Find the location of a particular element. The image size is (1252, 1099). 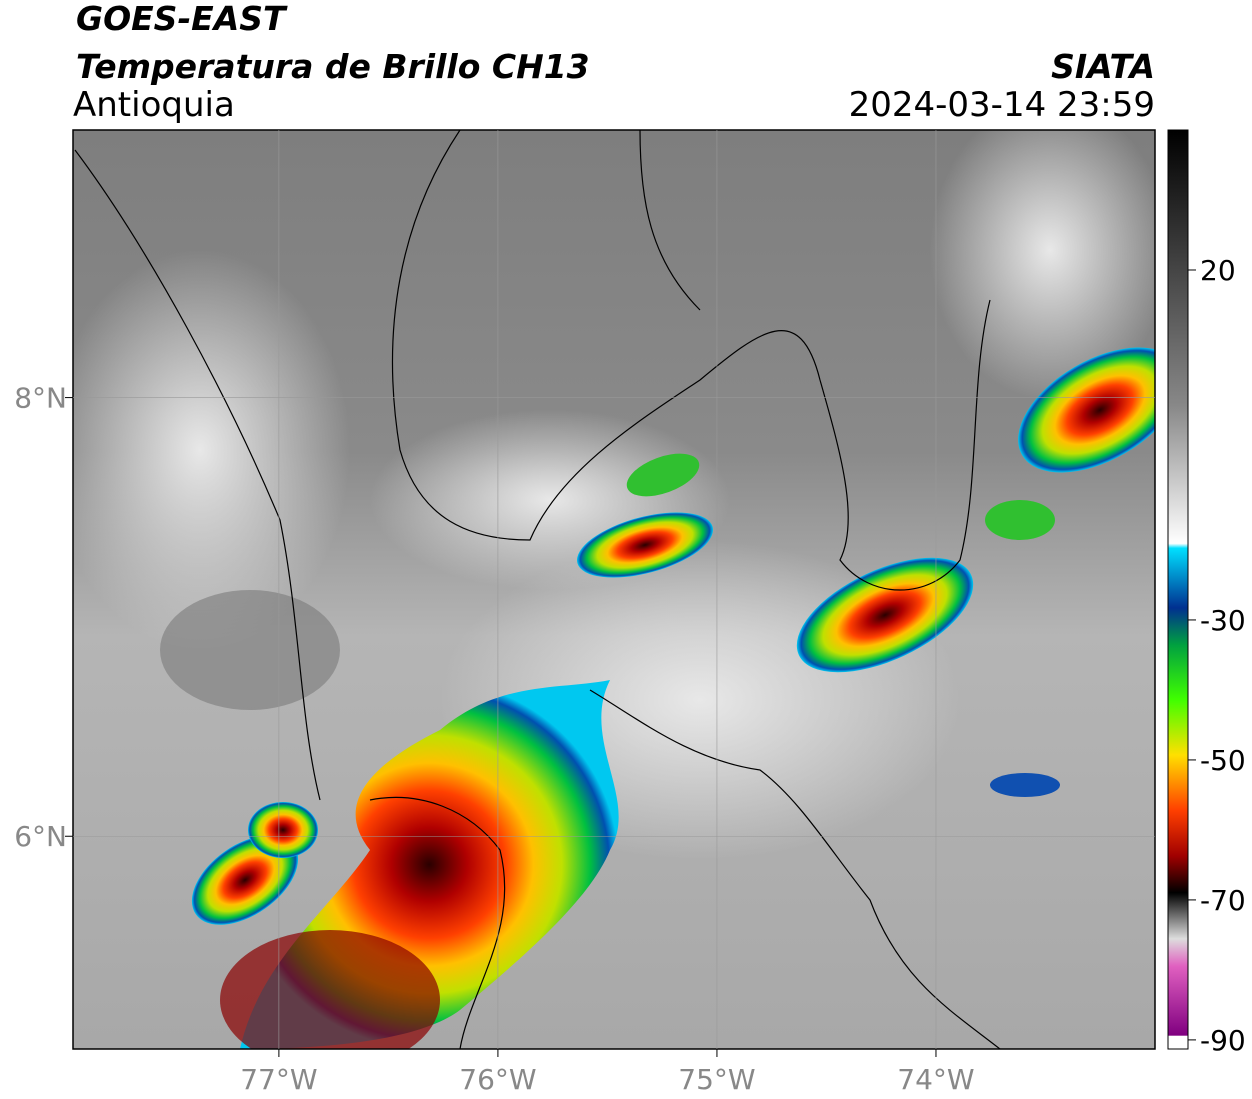

x-tick-label: 76°W is located at coordinates (497, 1079).